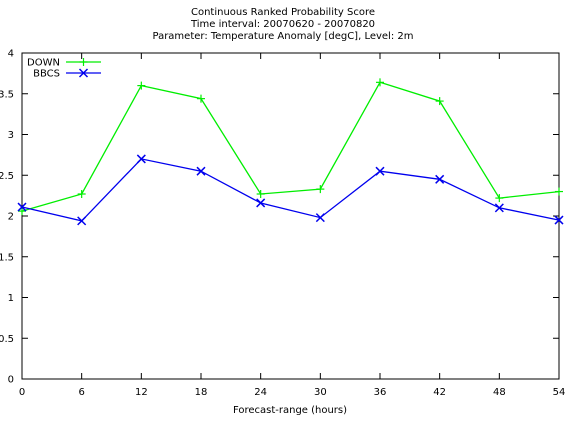 The width and height of the screenshot is (566, 425). What do you see at coordinates (7, 257) in the screenshot?
I see `y-tick-label: 1.5` at bounding box center [7, 257].